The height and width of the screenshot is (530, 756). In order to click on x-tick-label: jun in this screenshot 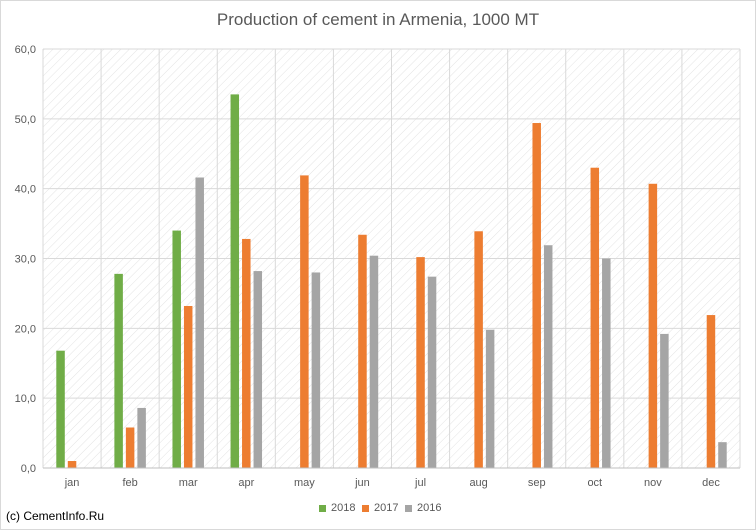, I will do `click(362, 483)`.